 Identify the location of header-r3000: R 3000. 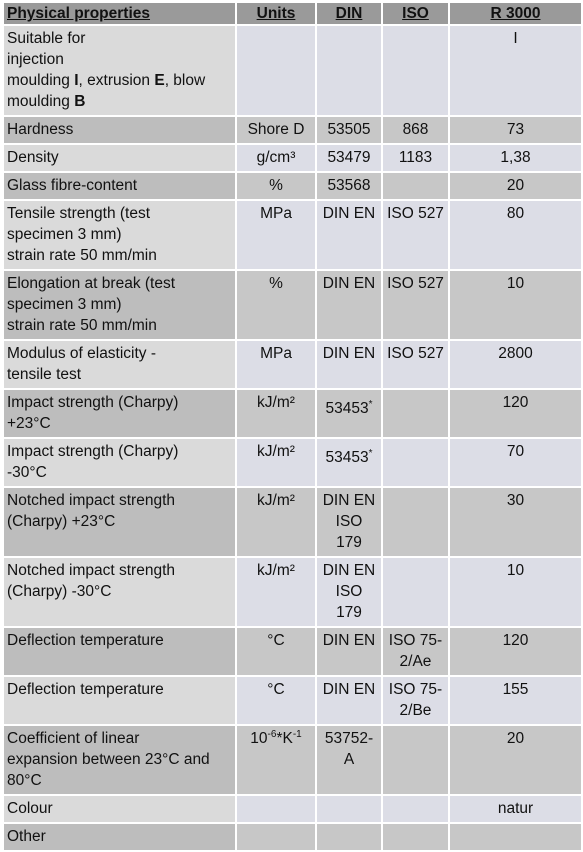
(515, 13).